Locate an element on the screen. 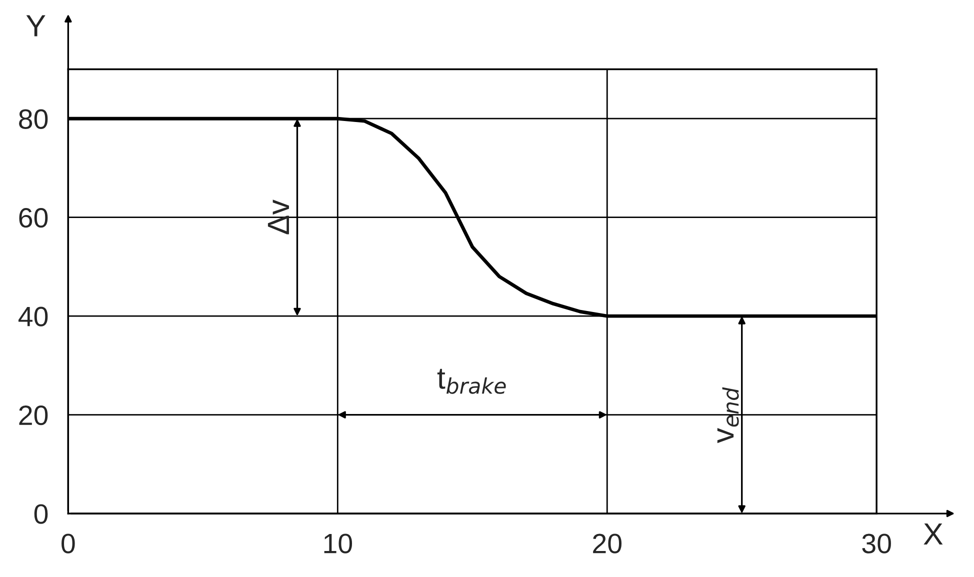 The height and width of the screenshot is (577, 974). x-tick-label: 30 is located at coordinates (876, 544).